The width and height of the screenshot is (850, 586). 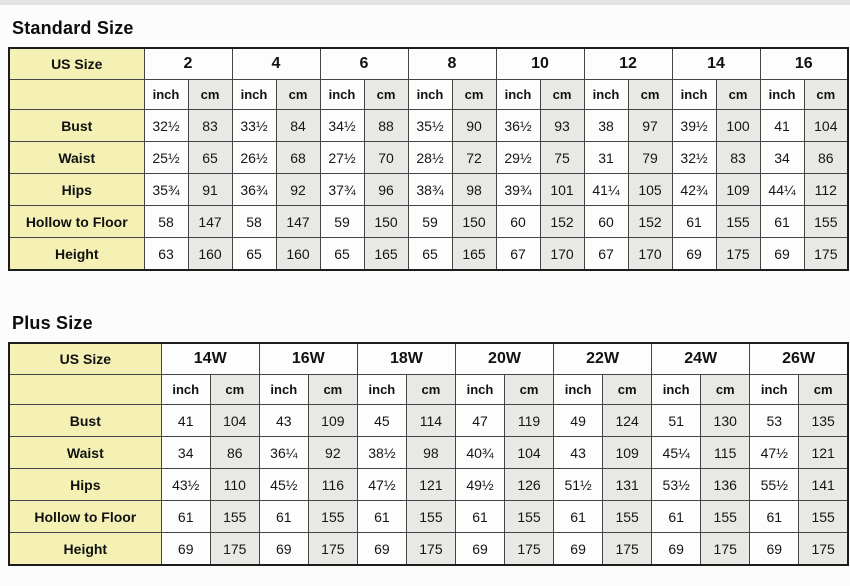 What do you see at coordinates (474, 157) in the screenshot?
I see `cm-value-cell: 72` at bounding box center [474, 157].